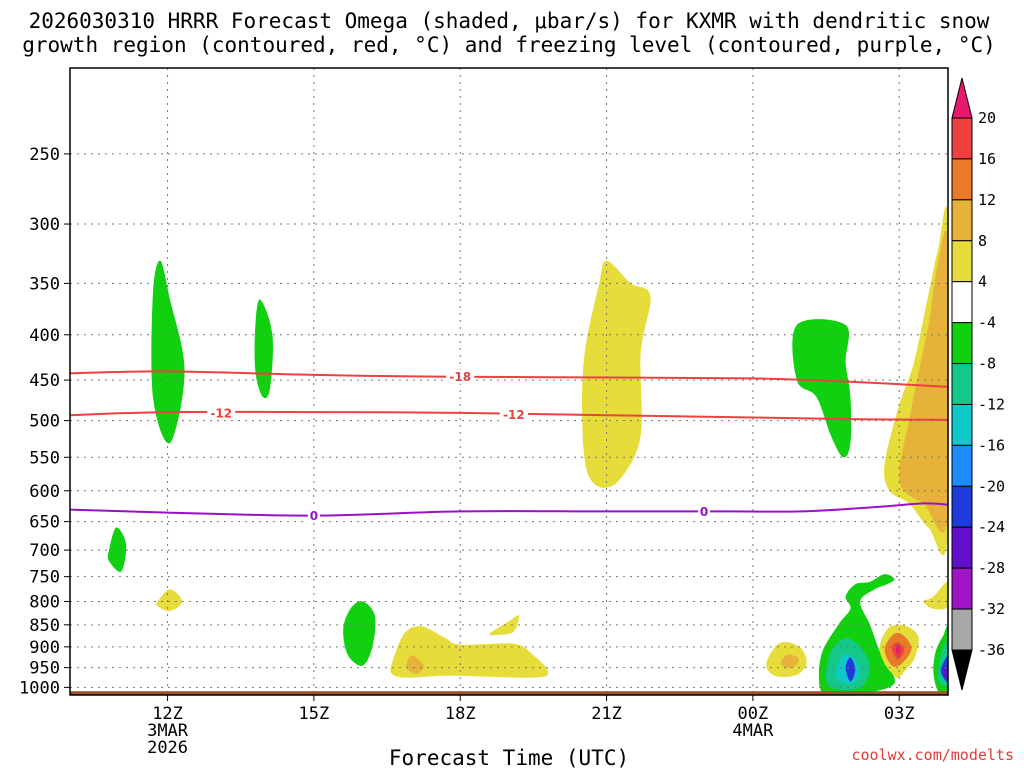 This screenshot has height=768, width=1024. I want to click on terrain, so click(509, 693).